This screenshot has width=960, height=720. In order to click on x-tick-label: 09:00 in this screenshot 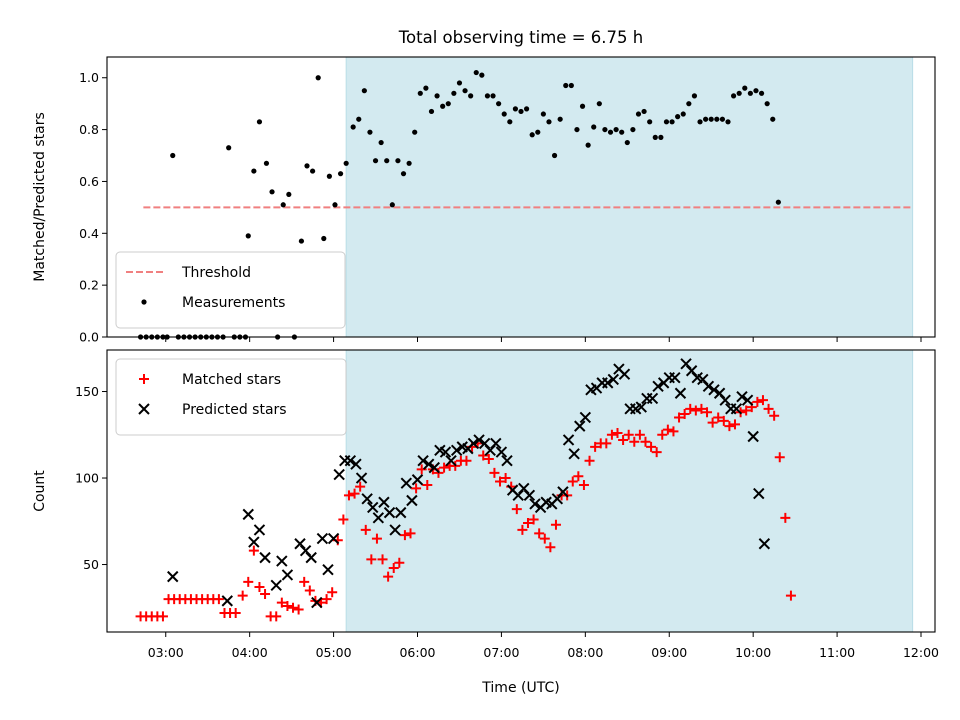, I will do `click(669, 652)`.